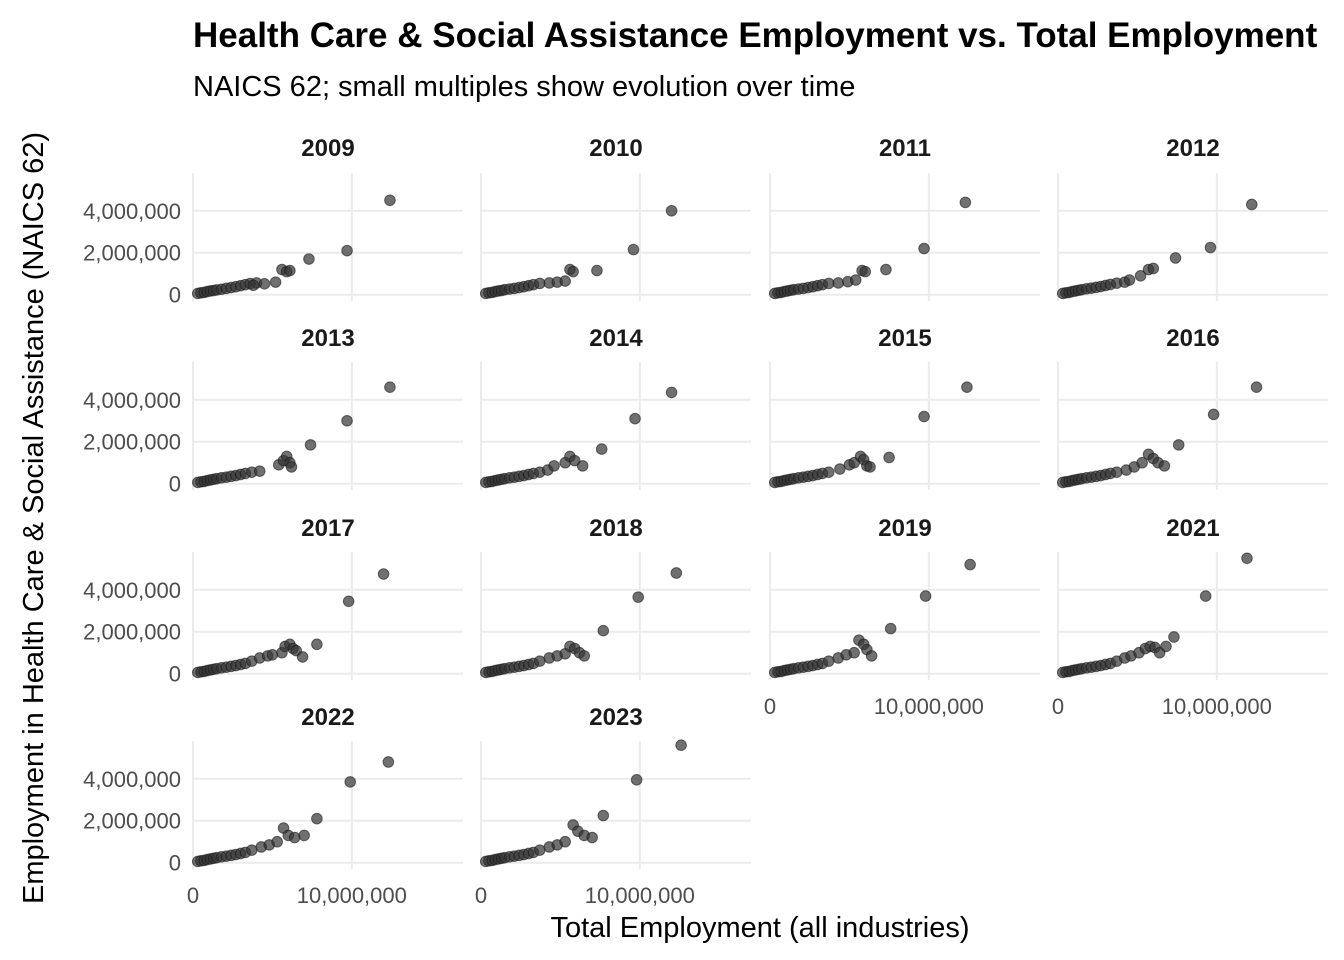  I want to click on facet-panel-2014, so click(615, 426).